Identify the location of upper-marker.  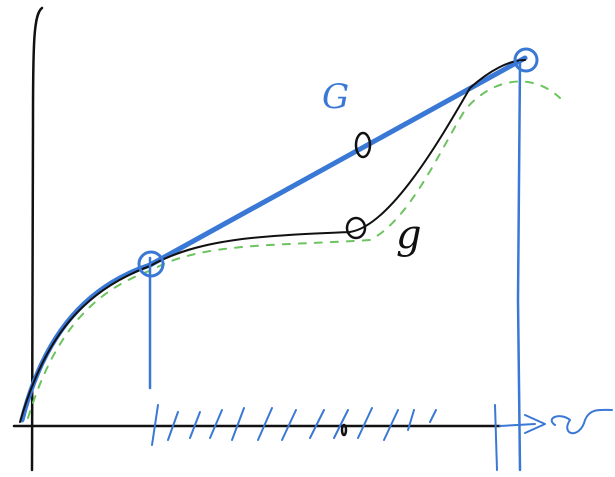
(363, 145).